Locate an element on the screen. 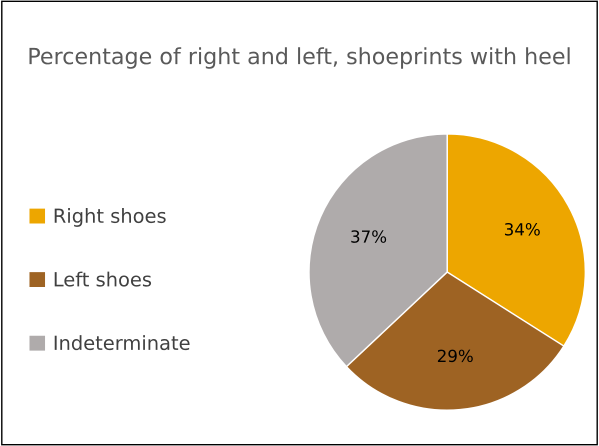 The width and height of the screenshot is (599, 446). data-label: 37% is located at coordinates (368, 236).